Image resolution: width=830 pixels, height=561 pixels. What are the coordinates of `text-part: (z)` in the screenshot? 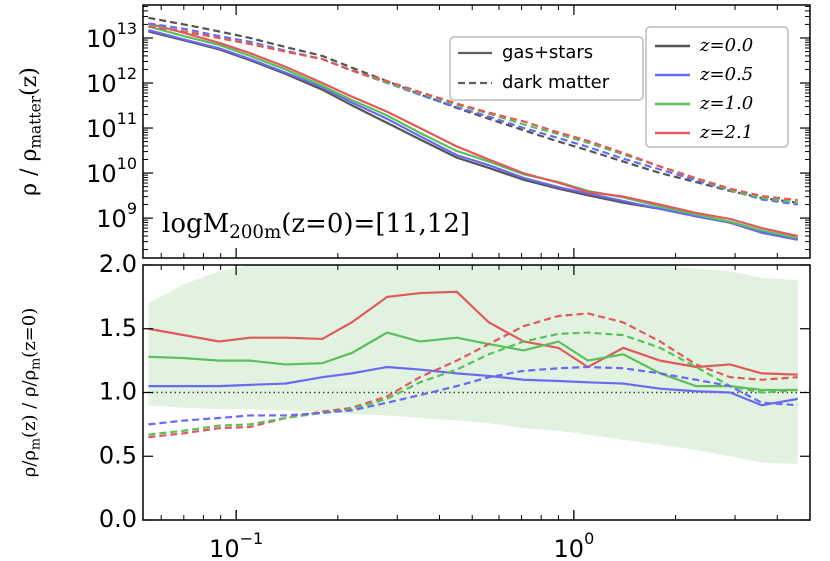 It's located at (29, 81).